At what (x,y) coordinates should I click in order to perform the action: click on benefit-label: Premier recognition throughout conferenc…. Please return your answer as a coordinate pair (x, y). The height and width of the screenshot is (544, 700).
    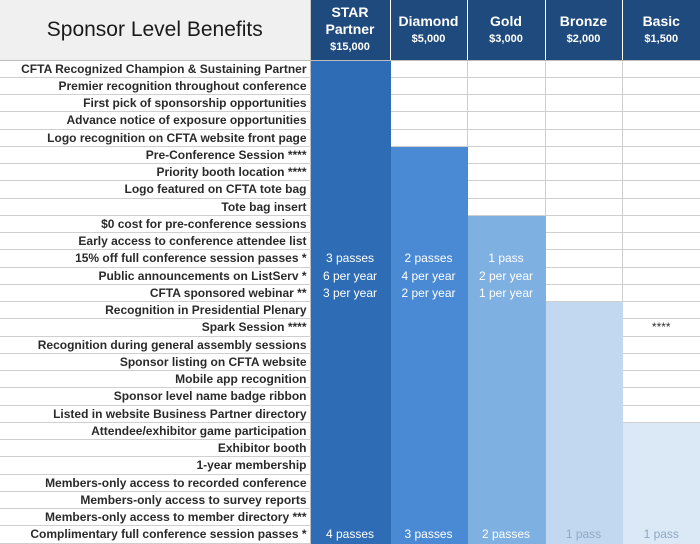
    Looking at the image, I should click on (155, 85).